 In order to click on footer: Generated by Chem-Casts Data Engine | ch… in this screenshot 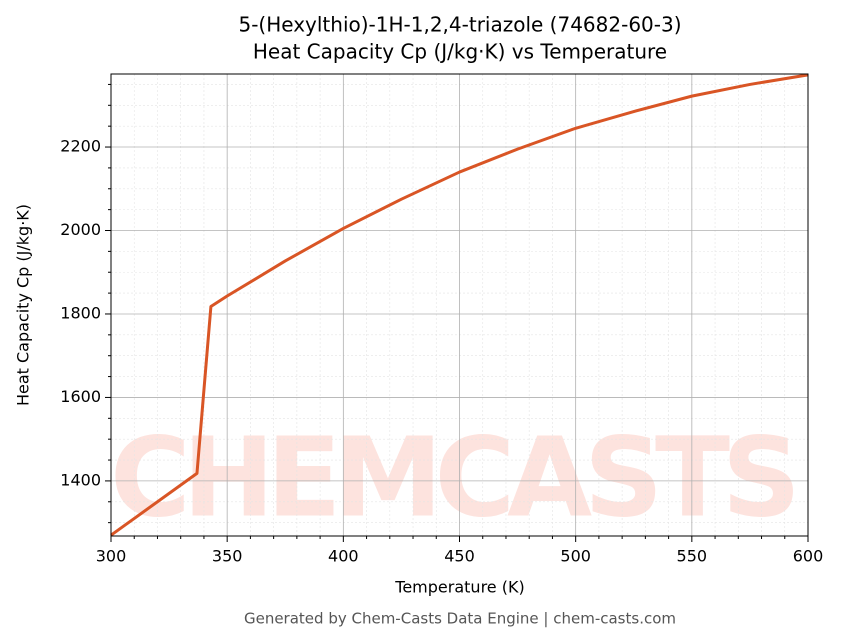, I will do `click(460, 619)`.